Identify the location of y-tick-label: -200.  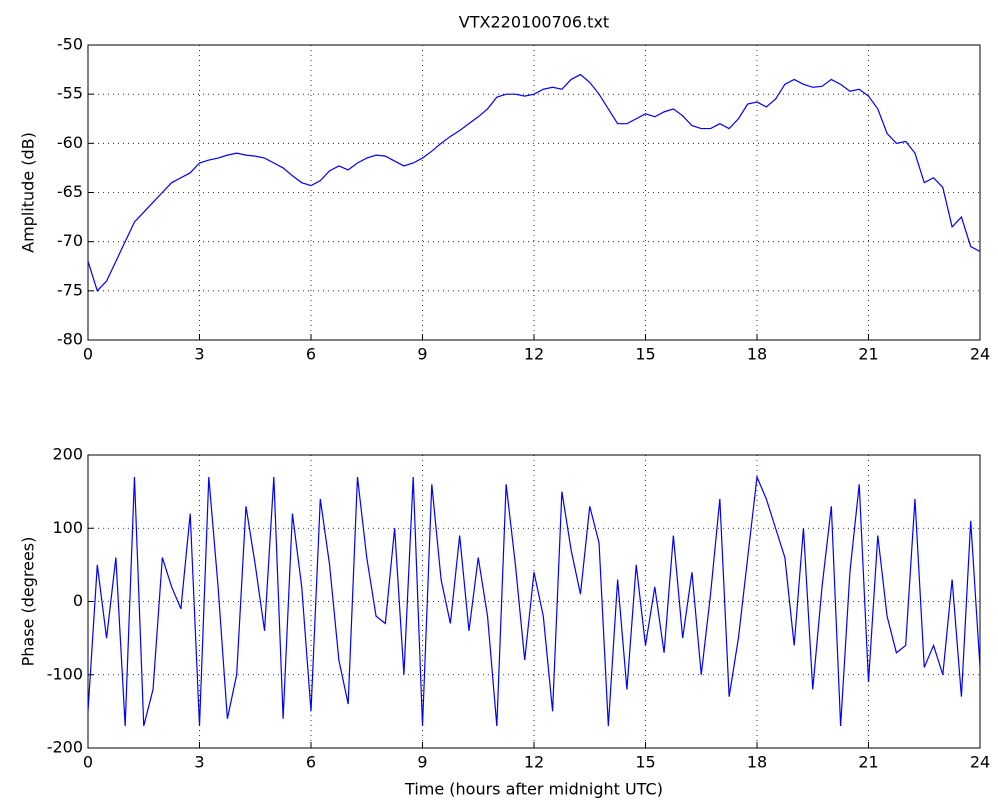
(65, 747).